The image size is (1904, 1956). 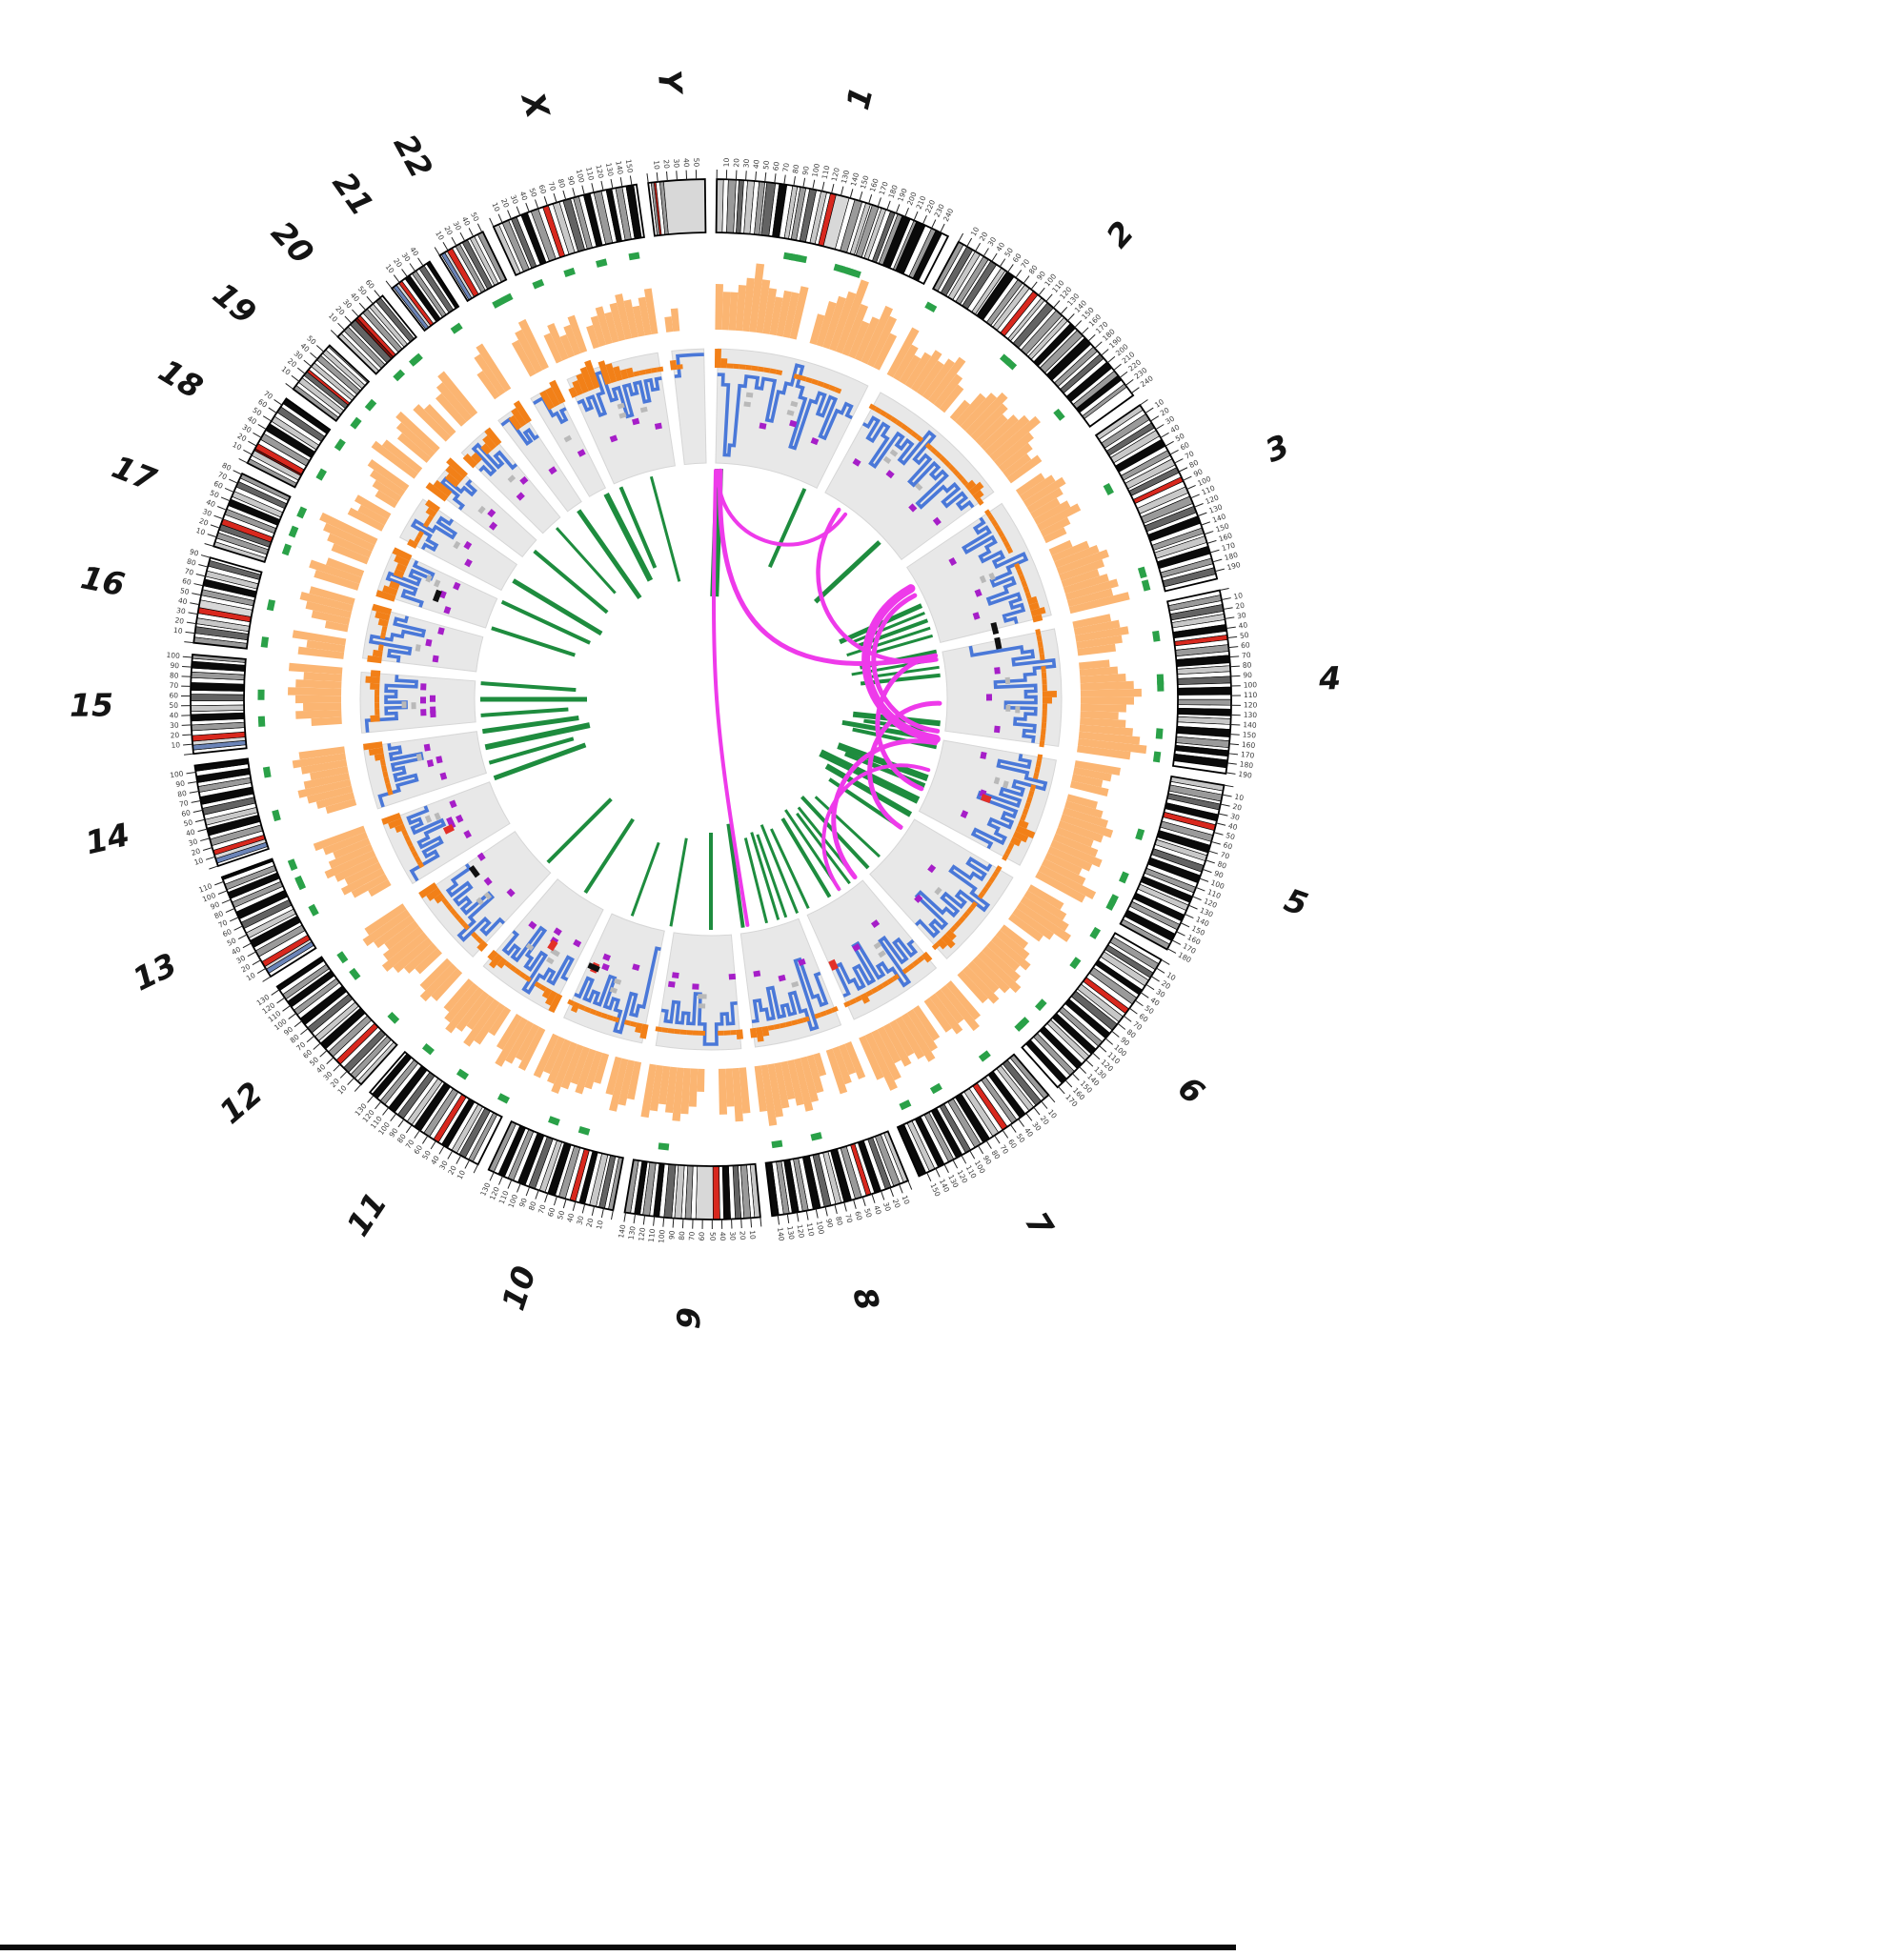 What do you see at coordinates (178, 630) in the screenshot?
I see `tick-label: 10` at bounding box center [178, 630].